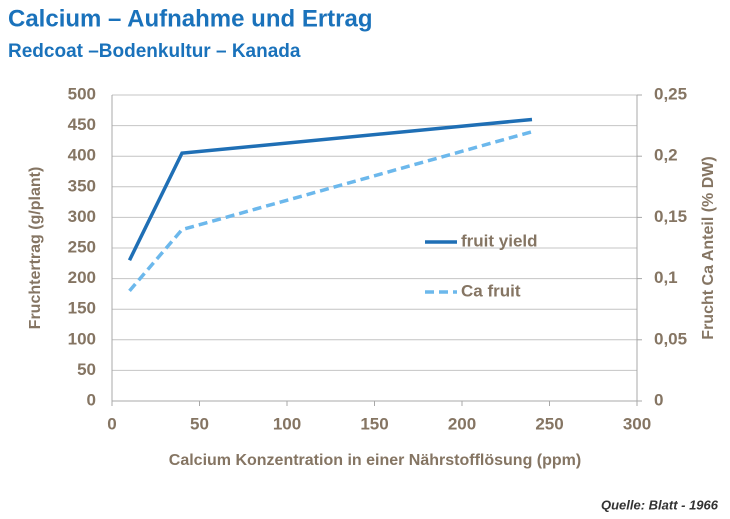 The width and height of the screenshot is (730, 519). I want to click on chart-title: Calcium – Aufnahme und Ertrag, so click(190, 18).